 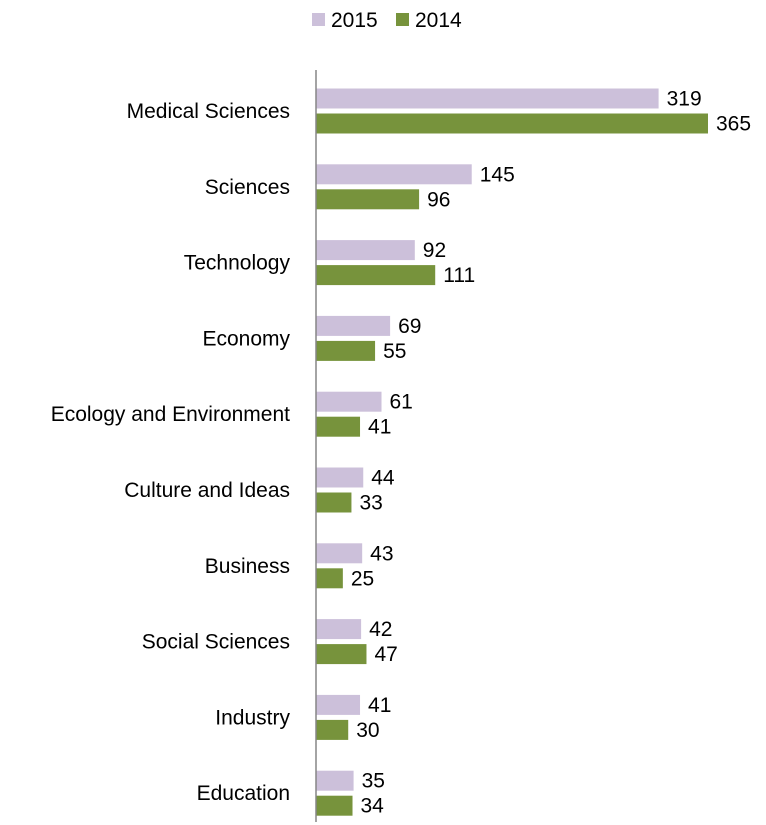 What do you see at coordinates (318, 19) in the screenshot?
I see `legend-swatch-2015` at bounding box center [318, 19].